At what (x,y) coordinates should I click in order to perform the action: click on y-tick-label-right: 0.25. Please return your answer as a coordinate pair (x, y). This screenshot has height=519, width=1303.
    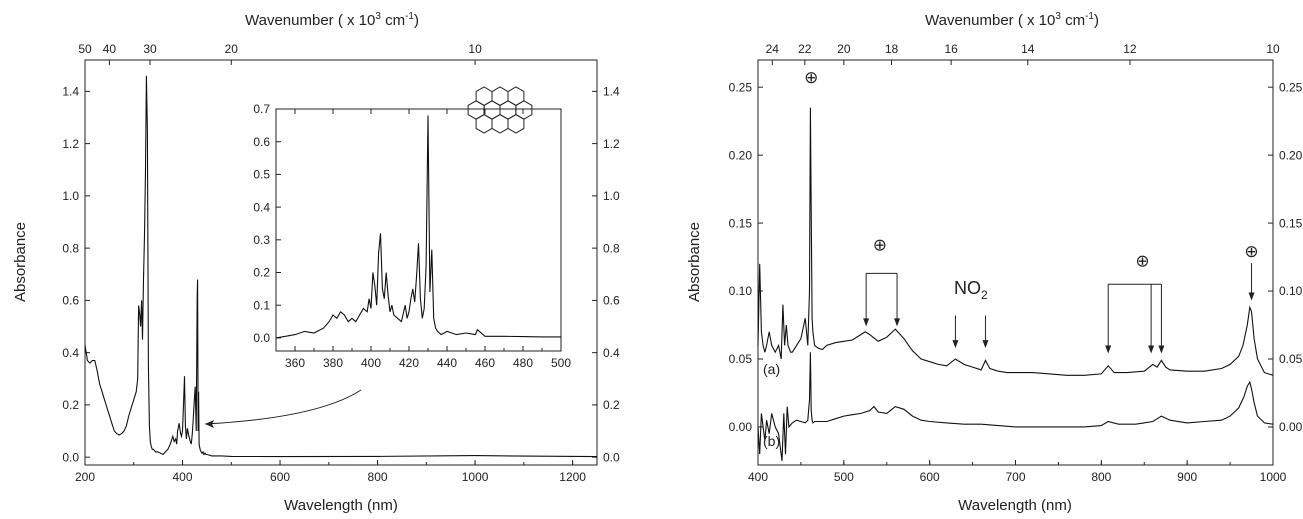
    Looking at the image, I should click on (1291, 87).